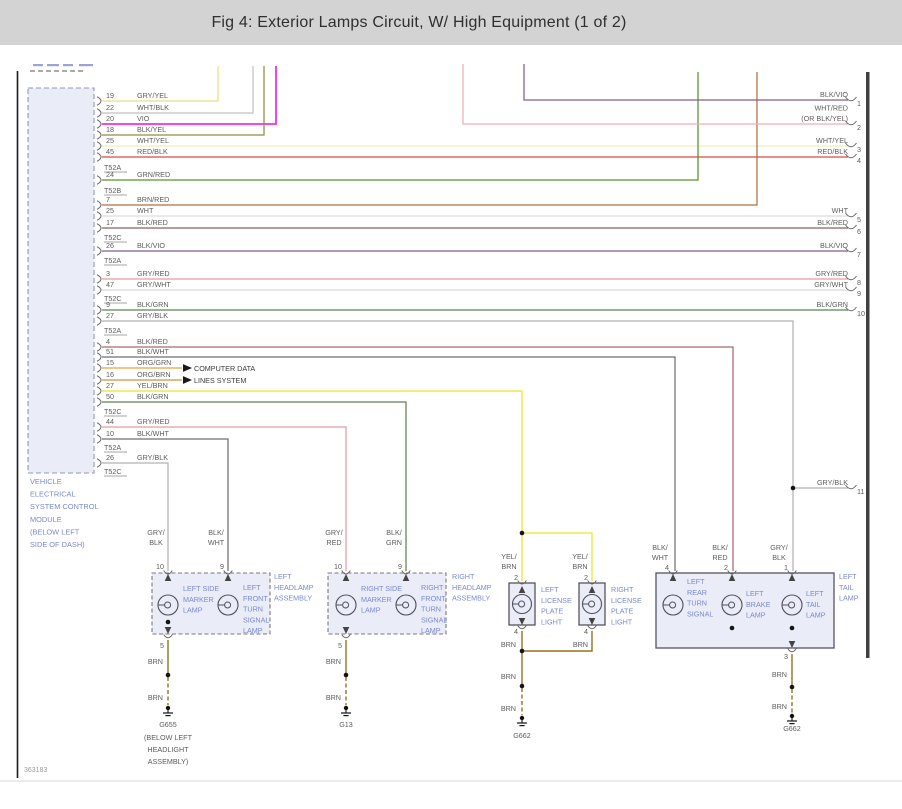  What do you see at coordinates (400, 566) in the screenshot?
I see `lamp-pin-number: 9` at bounding box center [400, 566].